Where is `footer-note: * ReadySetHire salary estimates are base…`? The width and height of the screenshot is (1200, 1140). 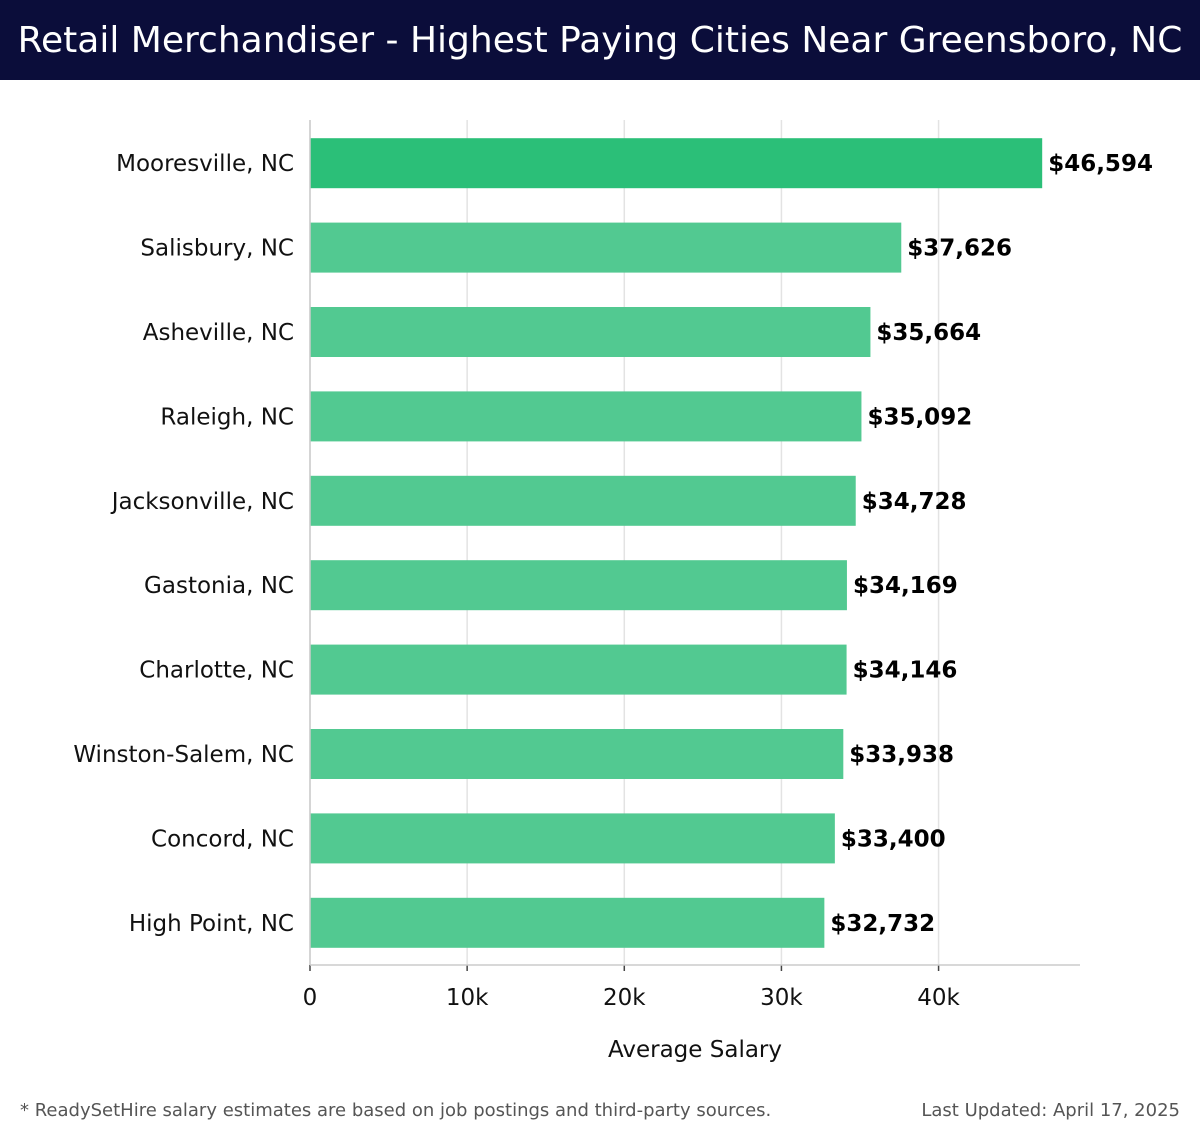
footer-note: * ReadySetHire salary estimates are base… is located at coordinates (396, 1110).